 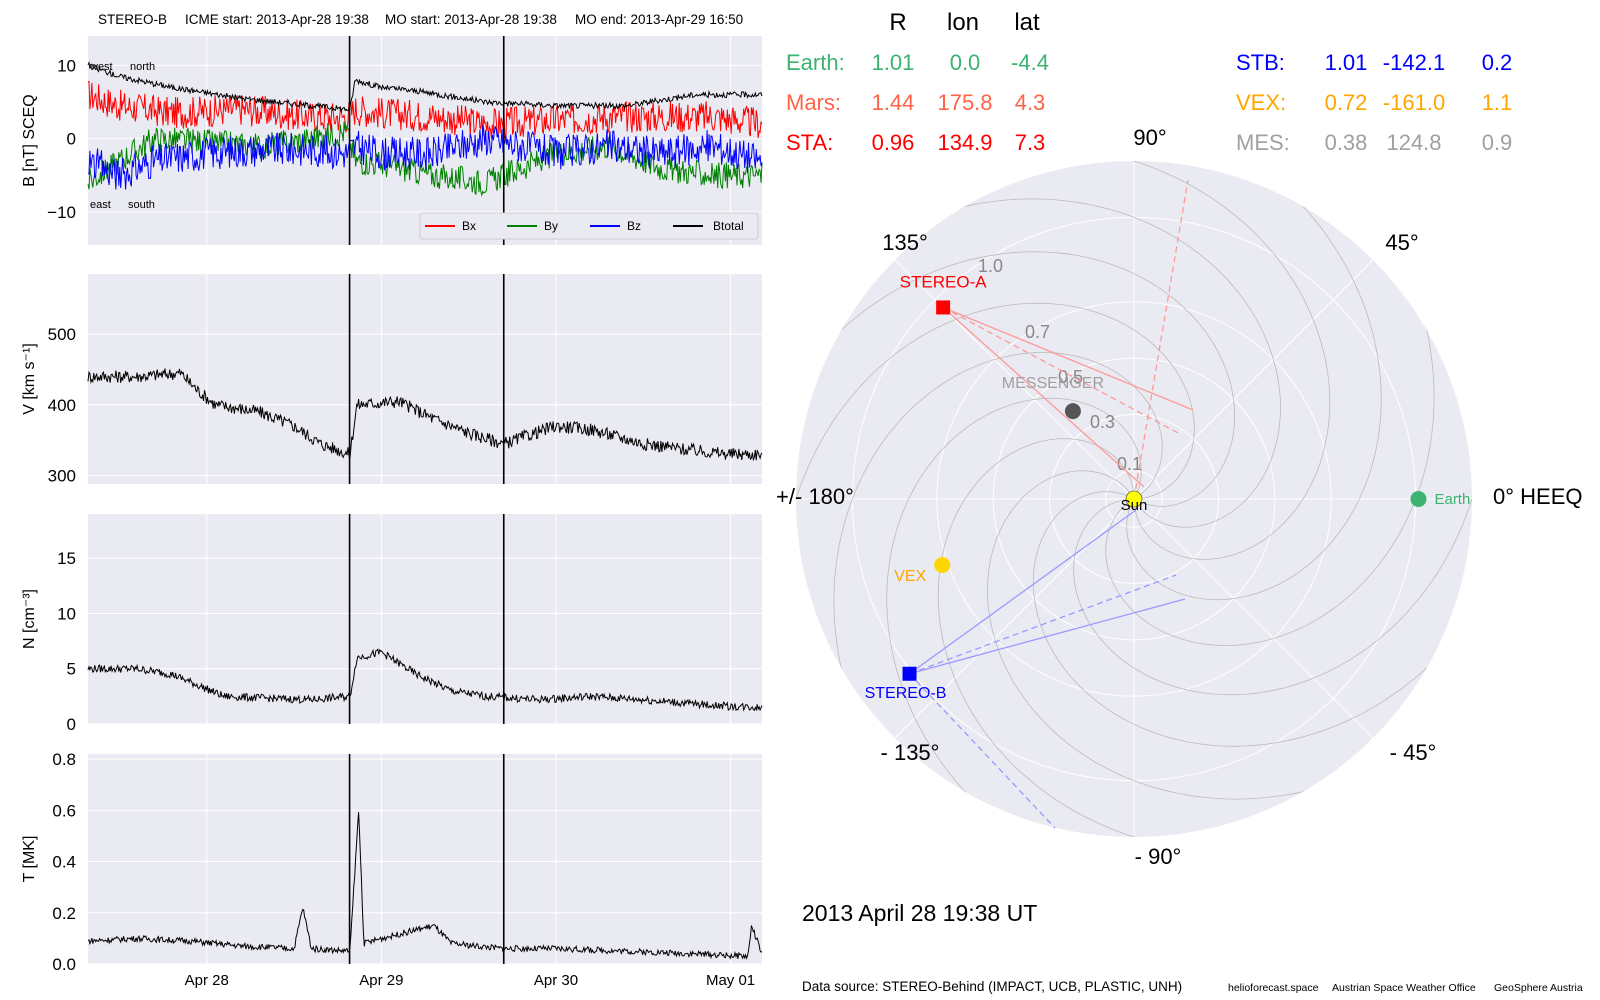 What do you see at coordinates (910, 576) in the screenshot?
I see `body-label-vex: VEX` at bounding box center [910, 576].